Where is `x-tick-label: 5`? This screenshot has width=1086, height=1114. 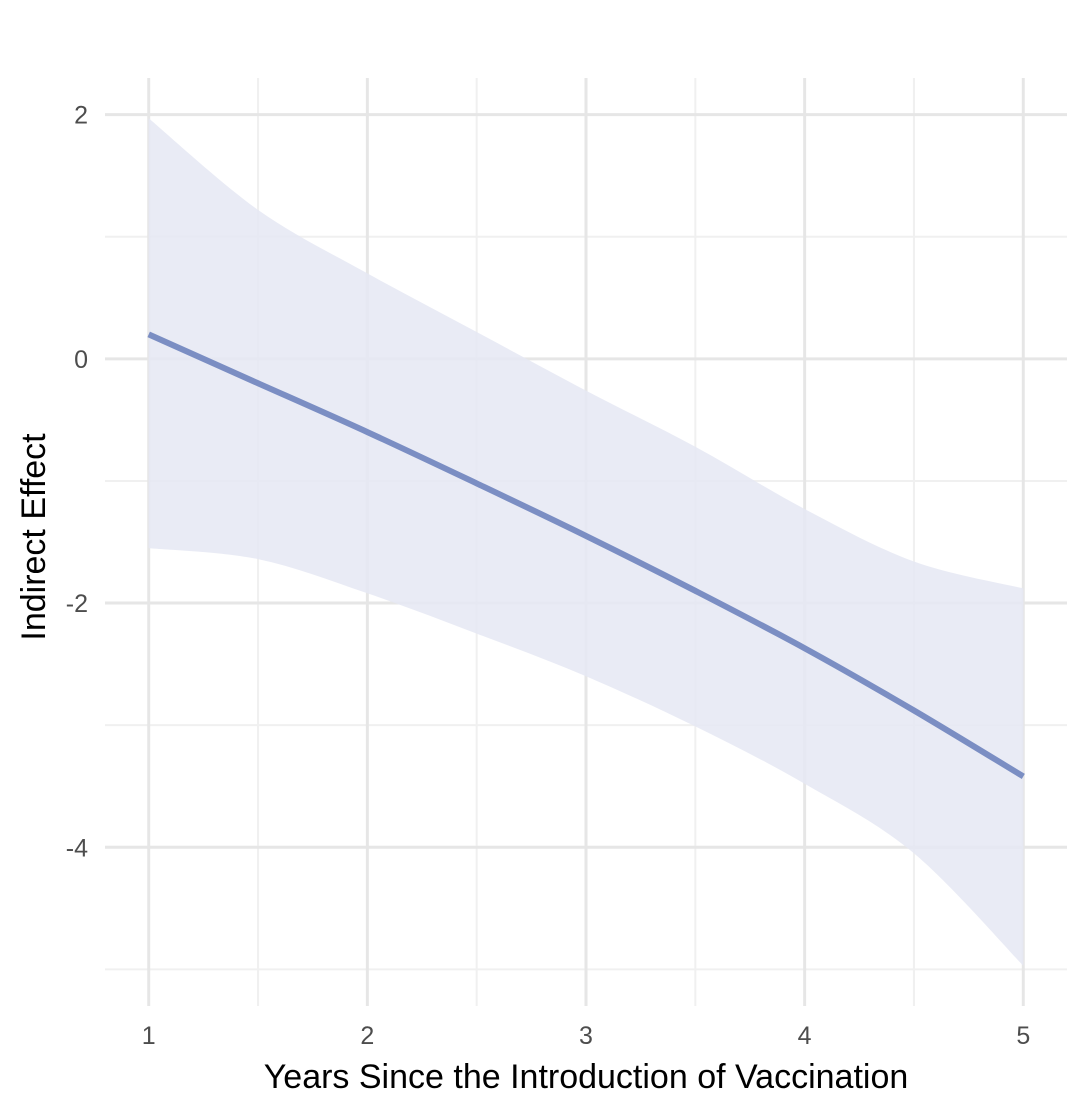 x-tick-label: 5 is located at coordinates (1023, 1036).